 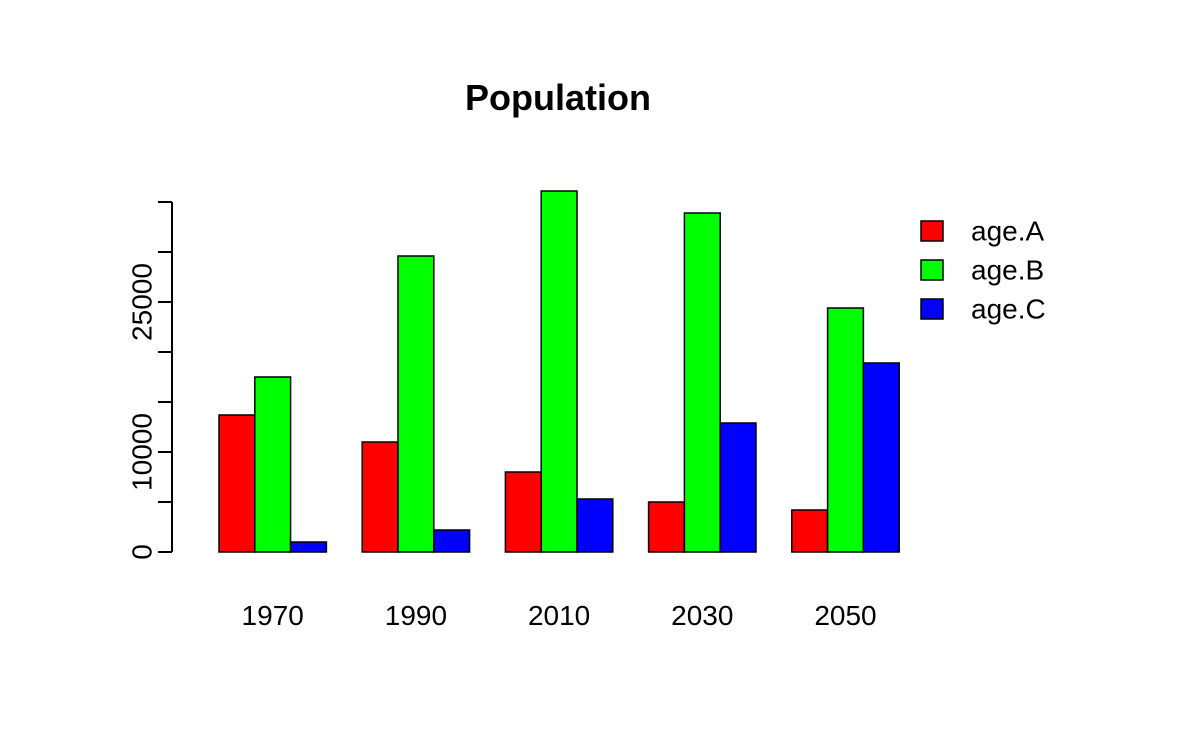 I want to click on bar-age.B-1990, so click(x=416, y=404).